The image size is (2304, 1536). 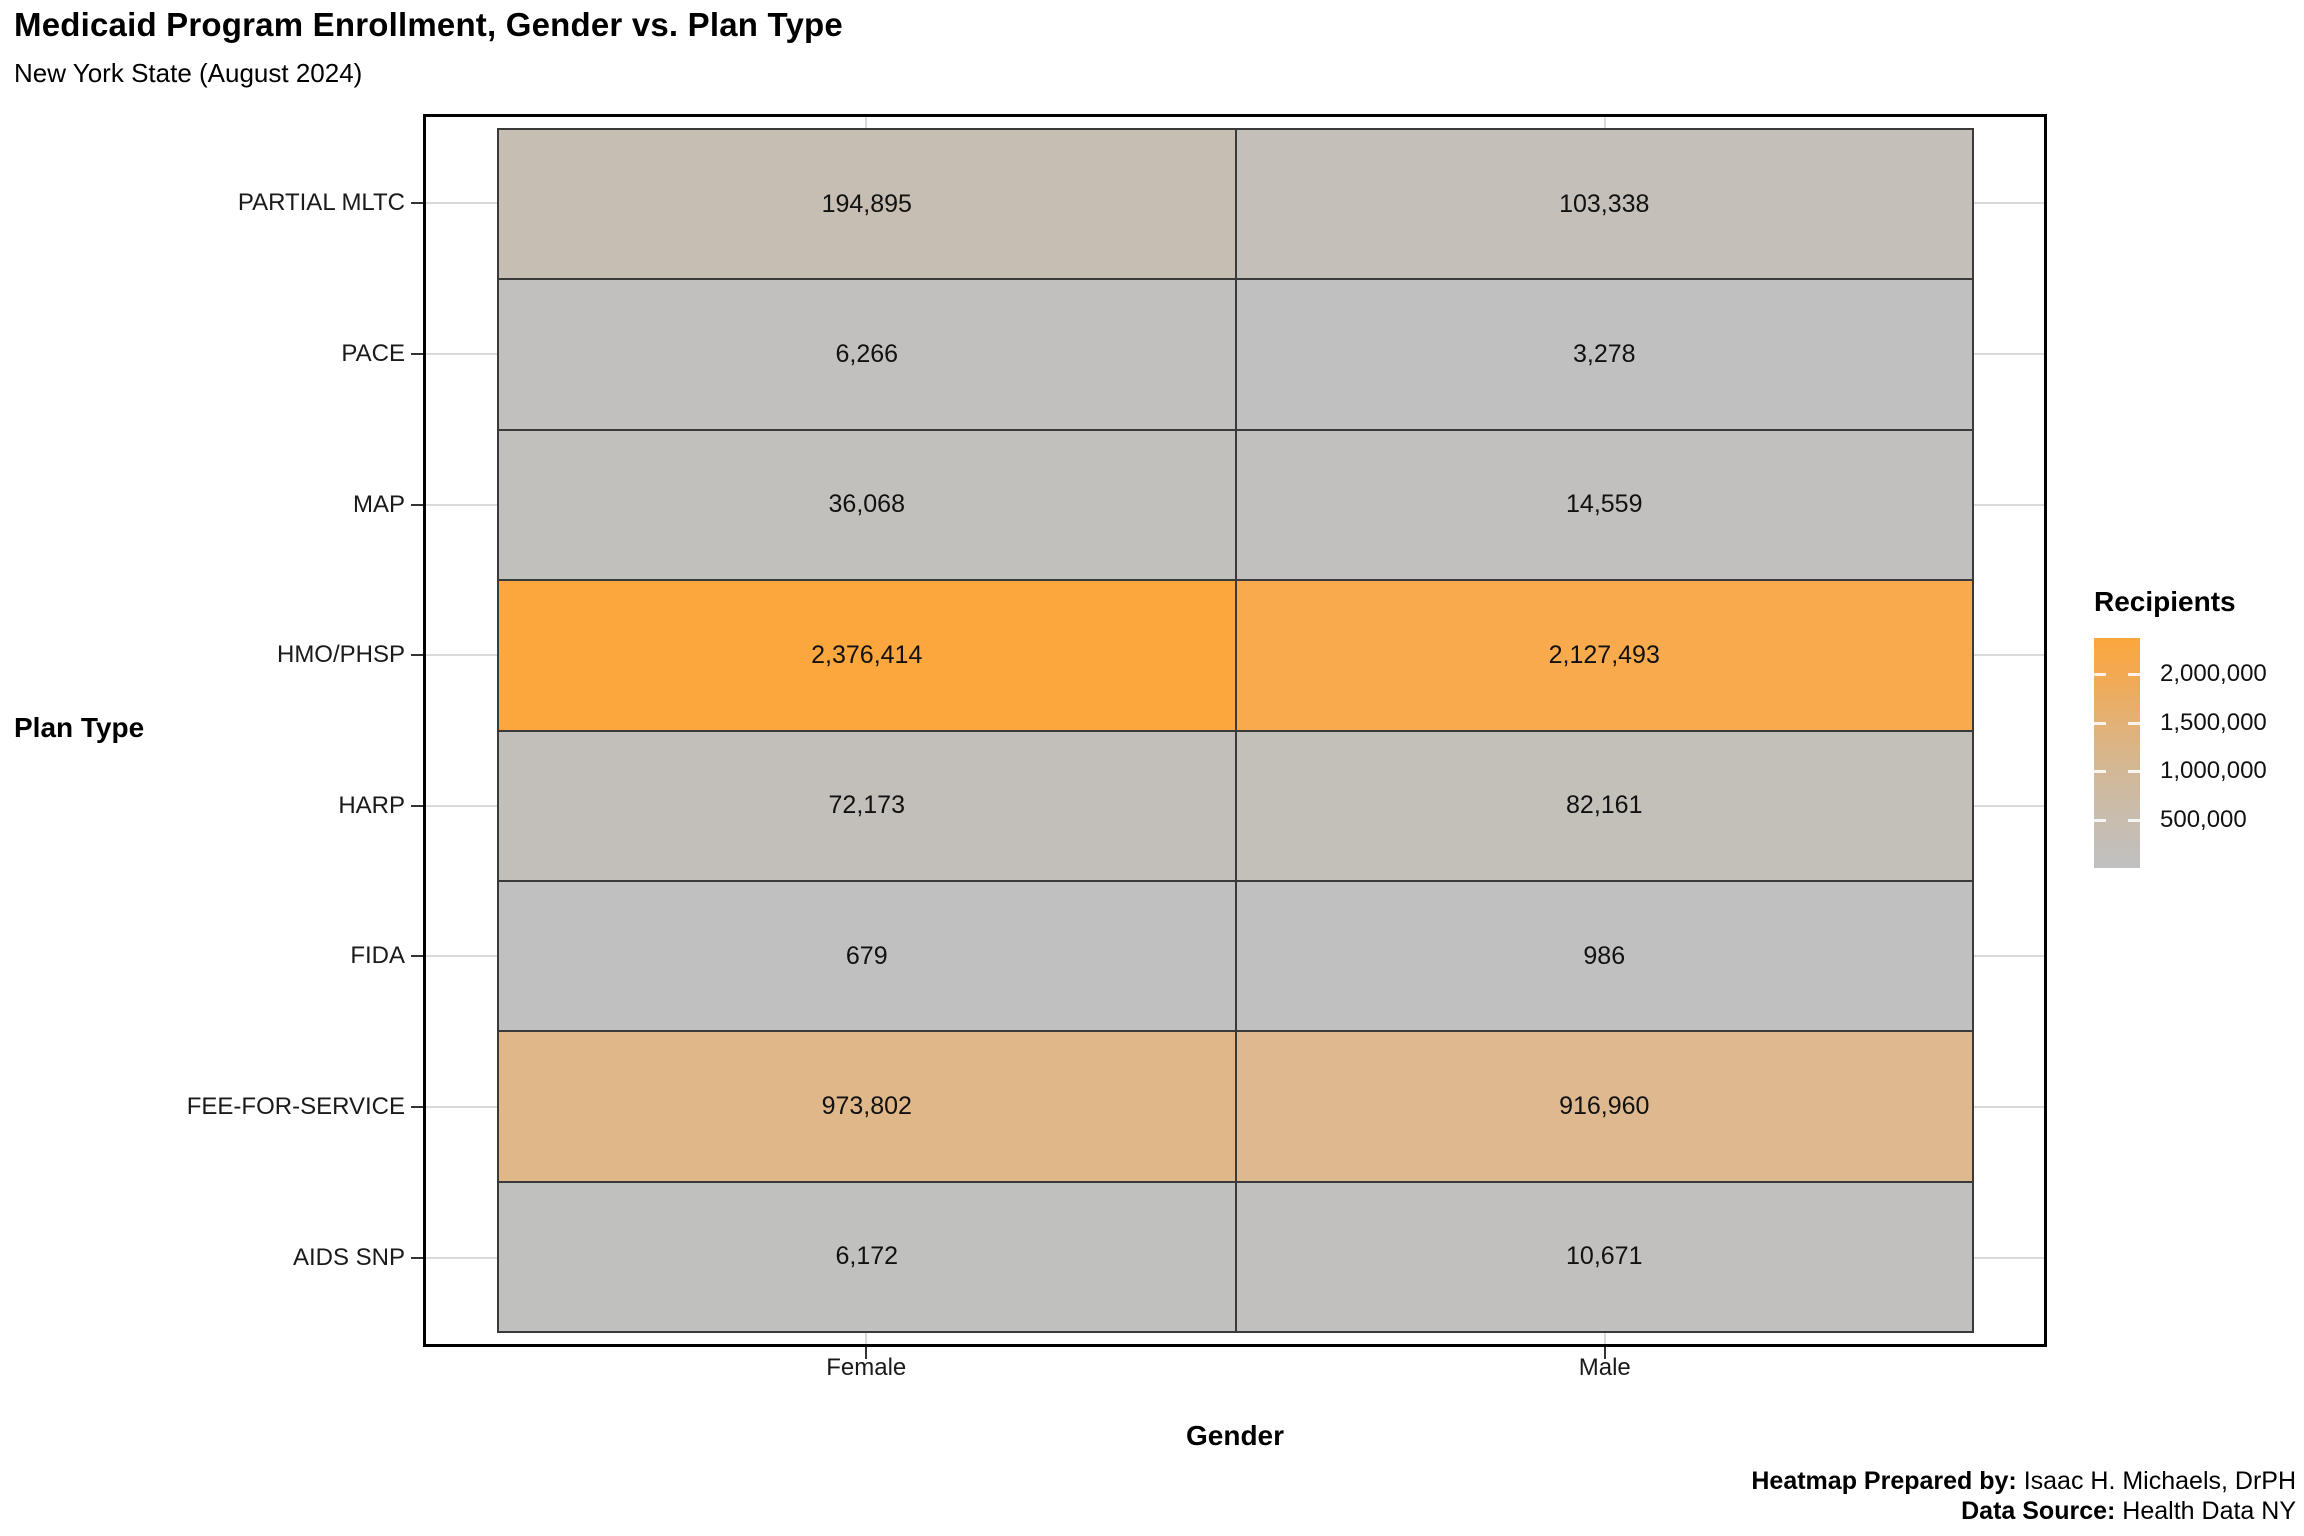 What do you see at coordinates (373, 353) in the screenshot?
I see `y-axis-label: PACE` at bounding box center [373, 353].